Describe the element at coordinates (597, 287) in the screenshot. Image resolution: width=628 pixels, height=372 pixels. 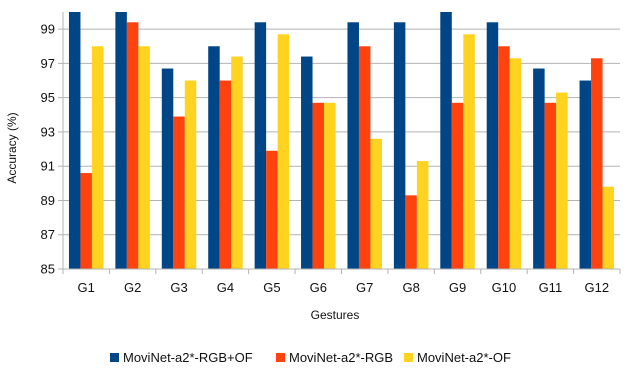
I see `x-tick-label: G12` at that location.